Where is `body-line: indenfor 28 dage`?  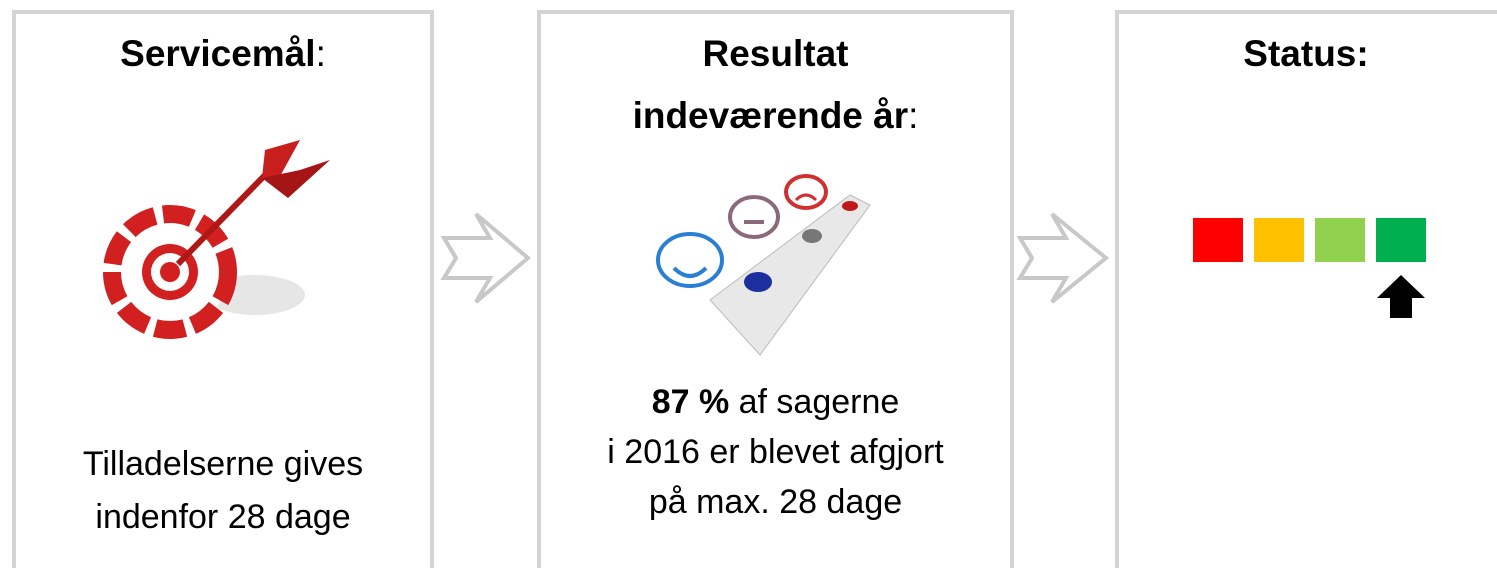 body-line: indenfor 28 dage is located at coordinates (223, 517).